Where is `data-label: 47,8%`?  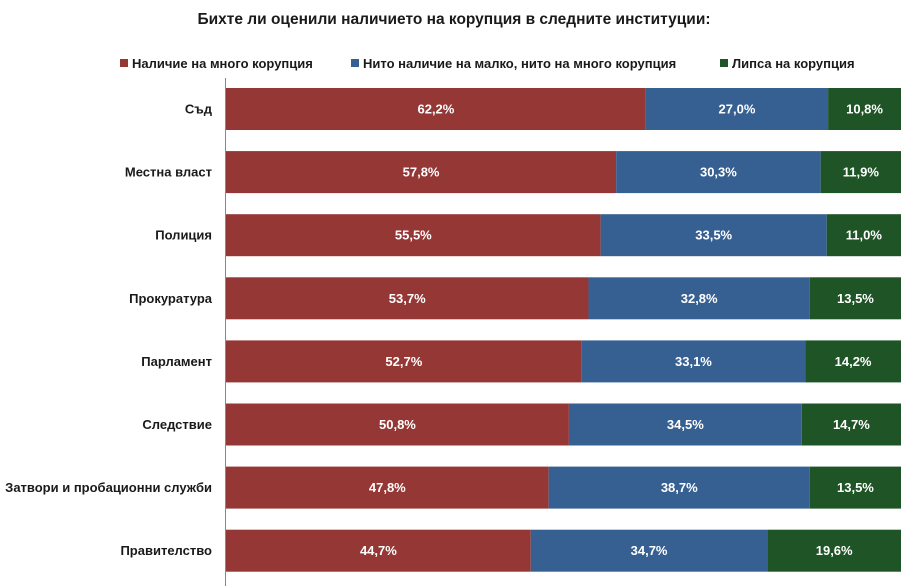
data-label: 47,8% is located at coordinates (387, 487).